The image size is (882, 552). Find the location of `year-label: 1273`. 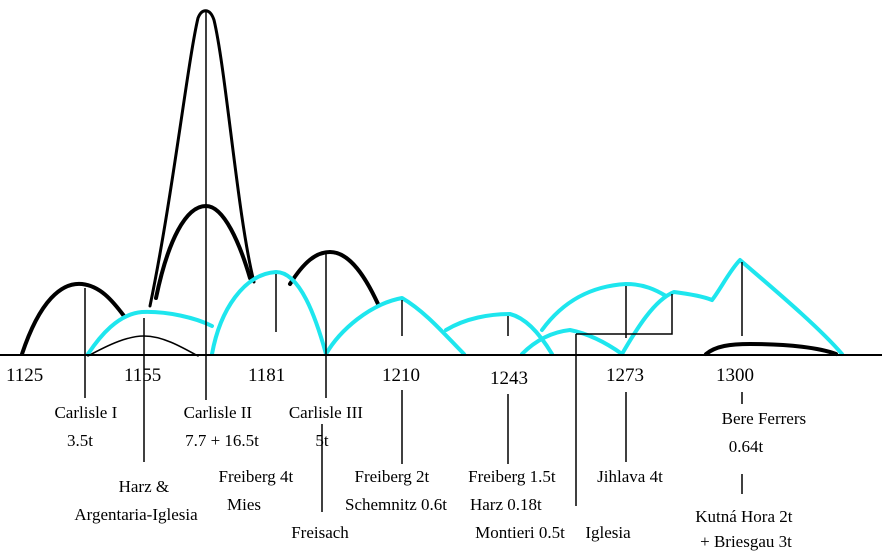

year-label: 1273 is located at coordinates (625, 375).